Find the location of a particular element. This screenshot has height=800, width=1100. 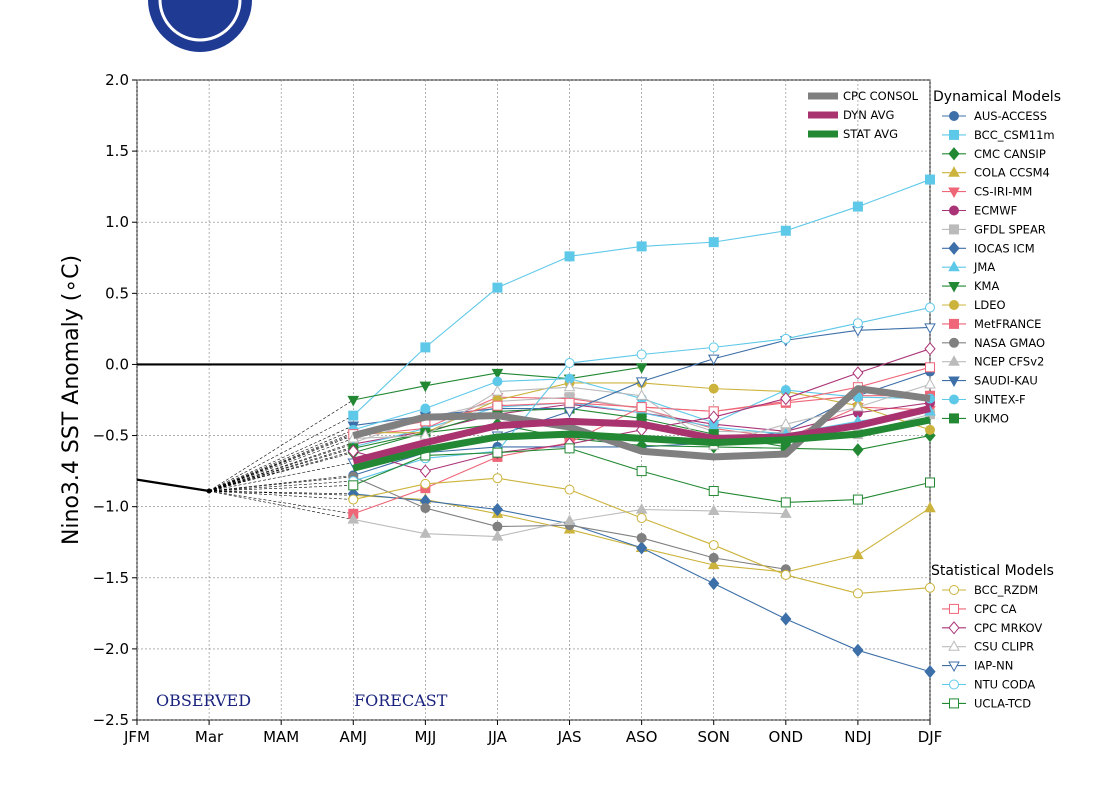

x-tick-label: JFM is located at coordinates (136, 737).